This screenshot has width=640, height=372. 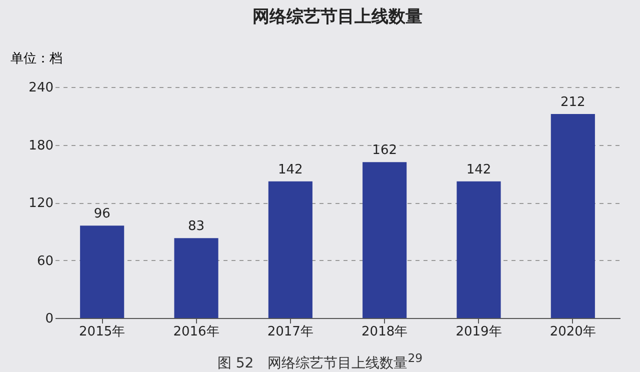 I want to click on y-tick-label: 60, so click(x=45, y=261).